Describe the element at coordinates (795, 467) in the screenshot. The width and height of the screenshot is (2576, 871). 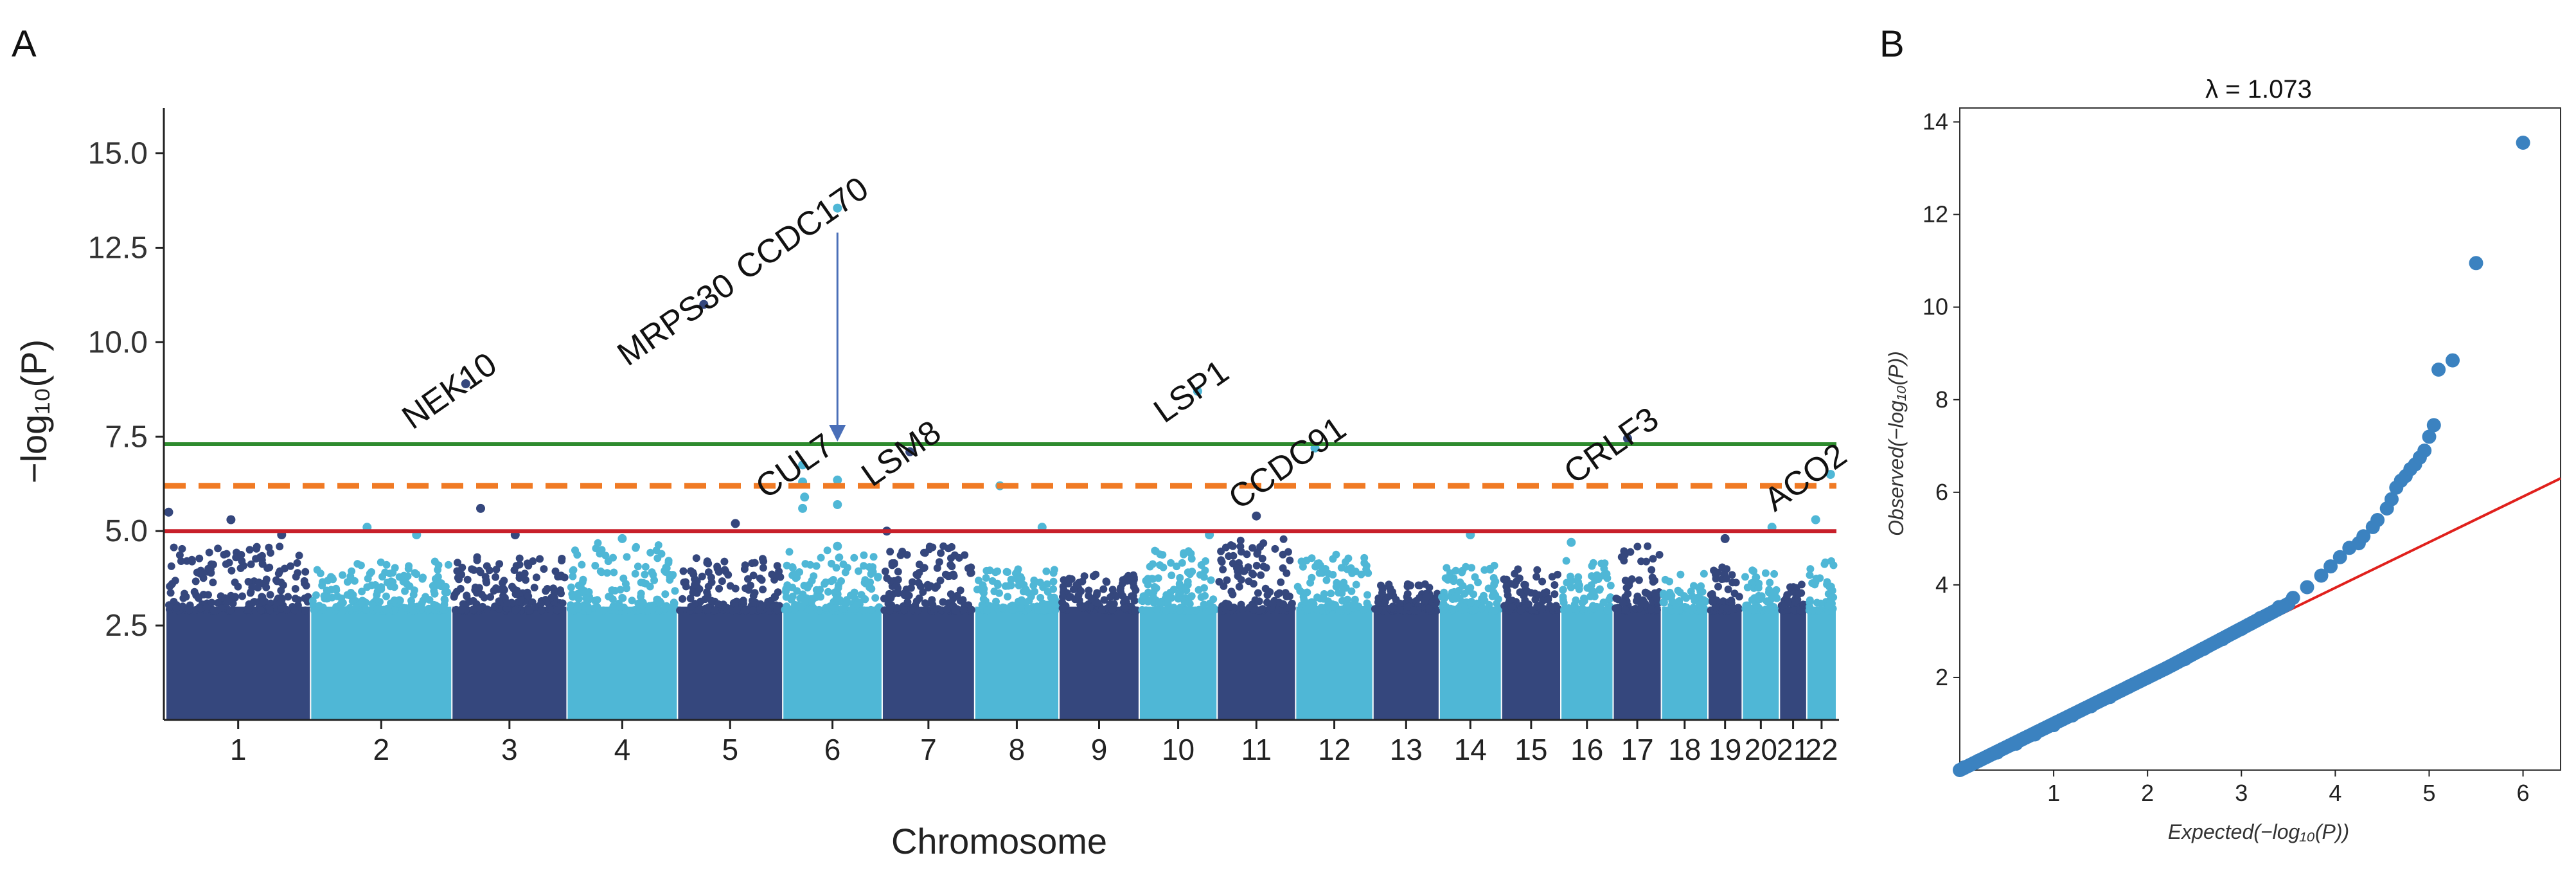
I see `gene-label: CUL7` at that location.